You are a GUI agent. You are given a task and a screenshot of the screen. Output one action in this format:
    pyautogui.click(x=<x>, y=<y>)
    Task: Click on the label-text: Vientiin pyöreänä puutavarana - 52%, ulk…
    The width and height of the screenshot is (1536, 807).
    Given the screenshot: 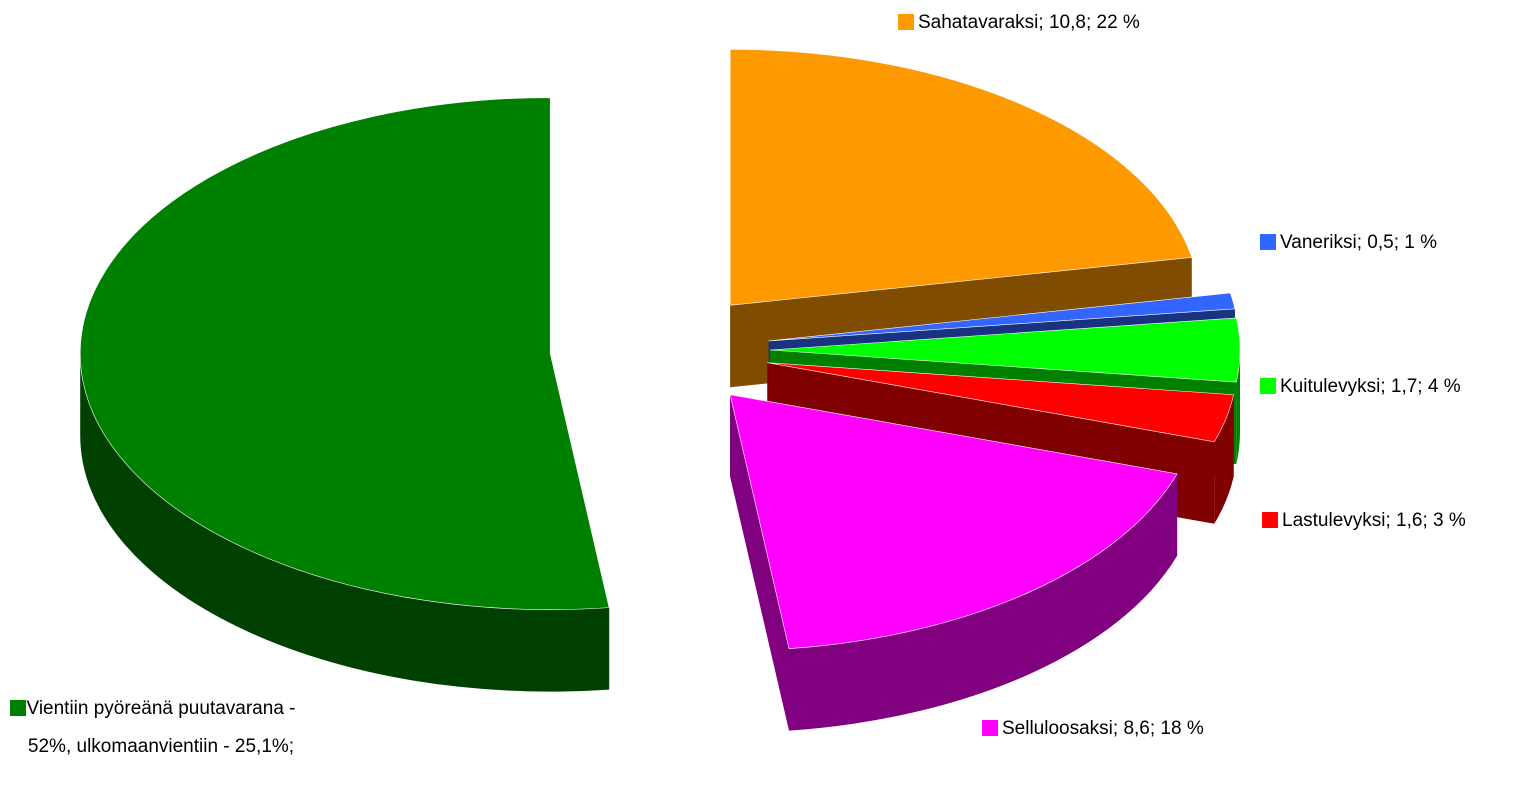 What is the action you would take?
    pyautogui.click(x=161, y=727)
    